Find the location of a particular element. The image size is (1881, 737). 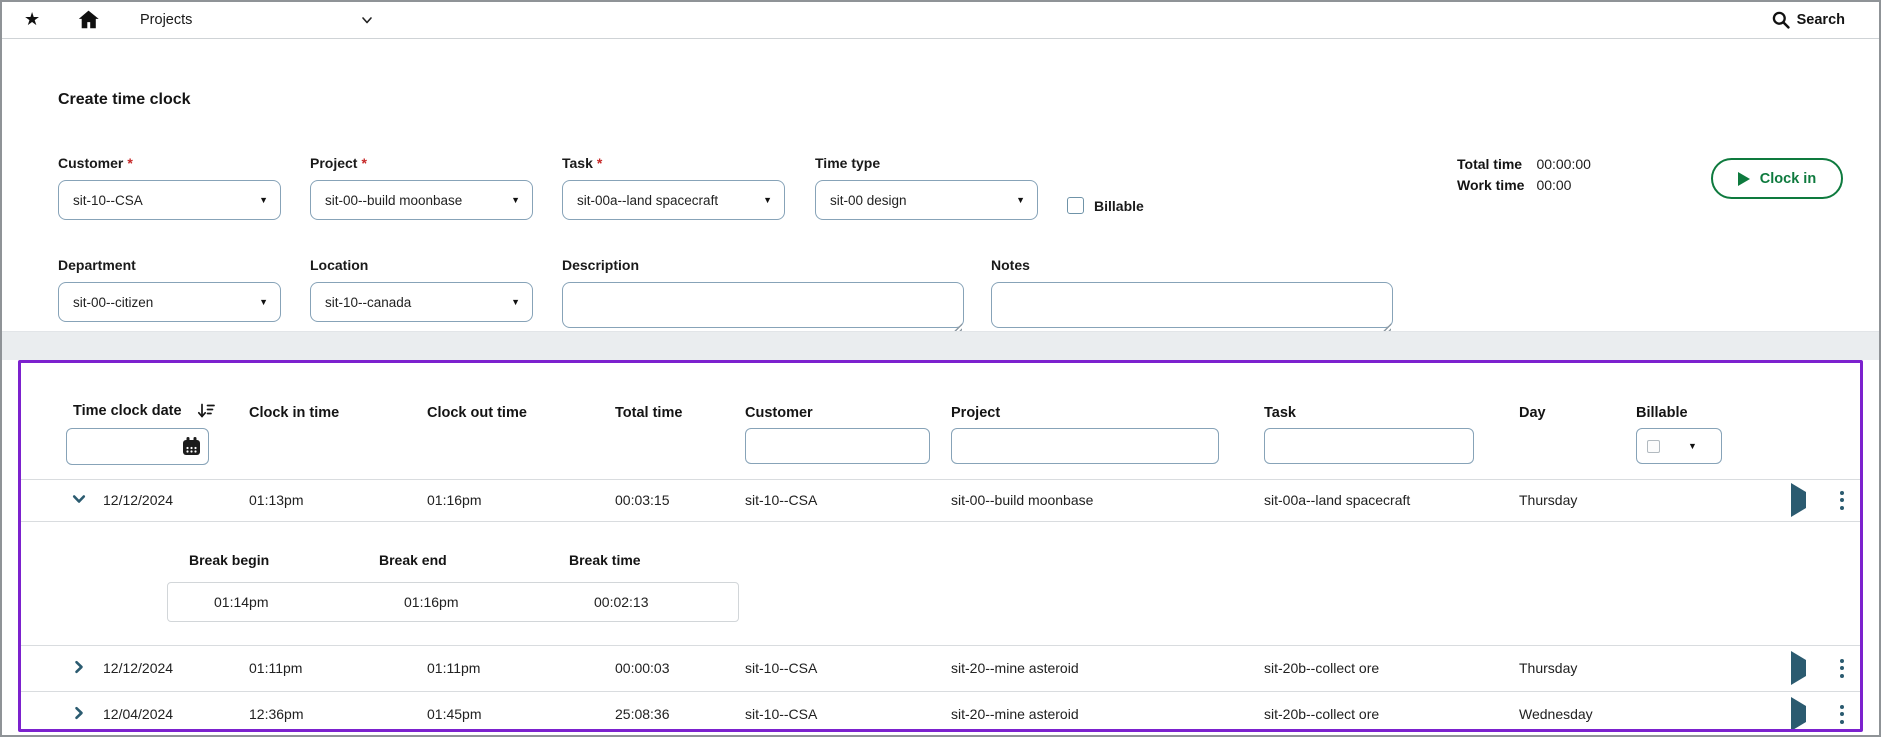

required-marker: * is located at coordinates (130, 163).